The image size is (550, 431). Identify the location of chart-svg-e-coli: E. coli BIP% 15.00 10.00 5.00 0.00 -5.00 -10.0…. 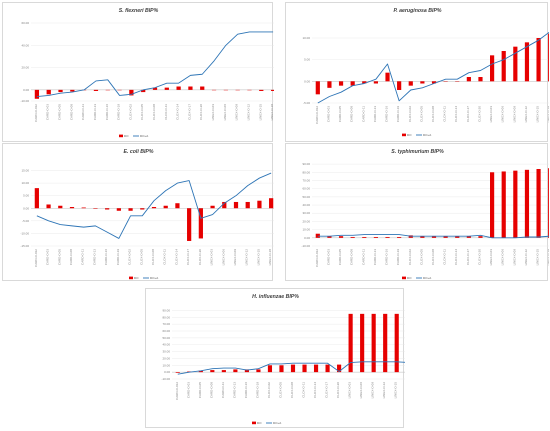
(147, 214).